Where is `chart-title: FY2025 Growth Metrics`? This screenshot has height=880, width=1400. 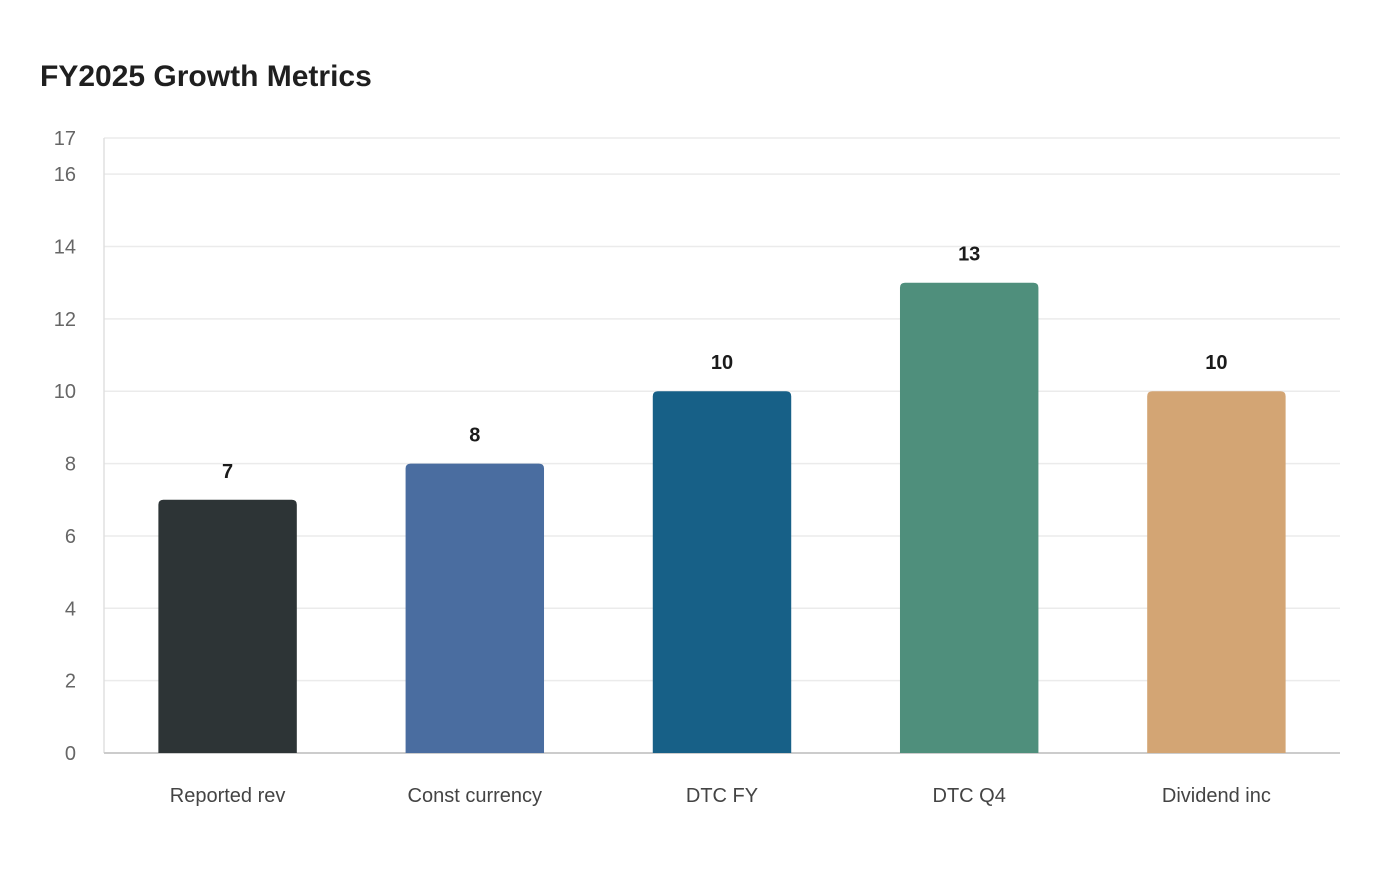
chart-title: FY2025 Growth Metrics is located at coordinates (206, 76).